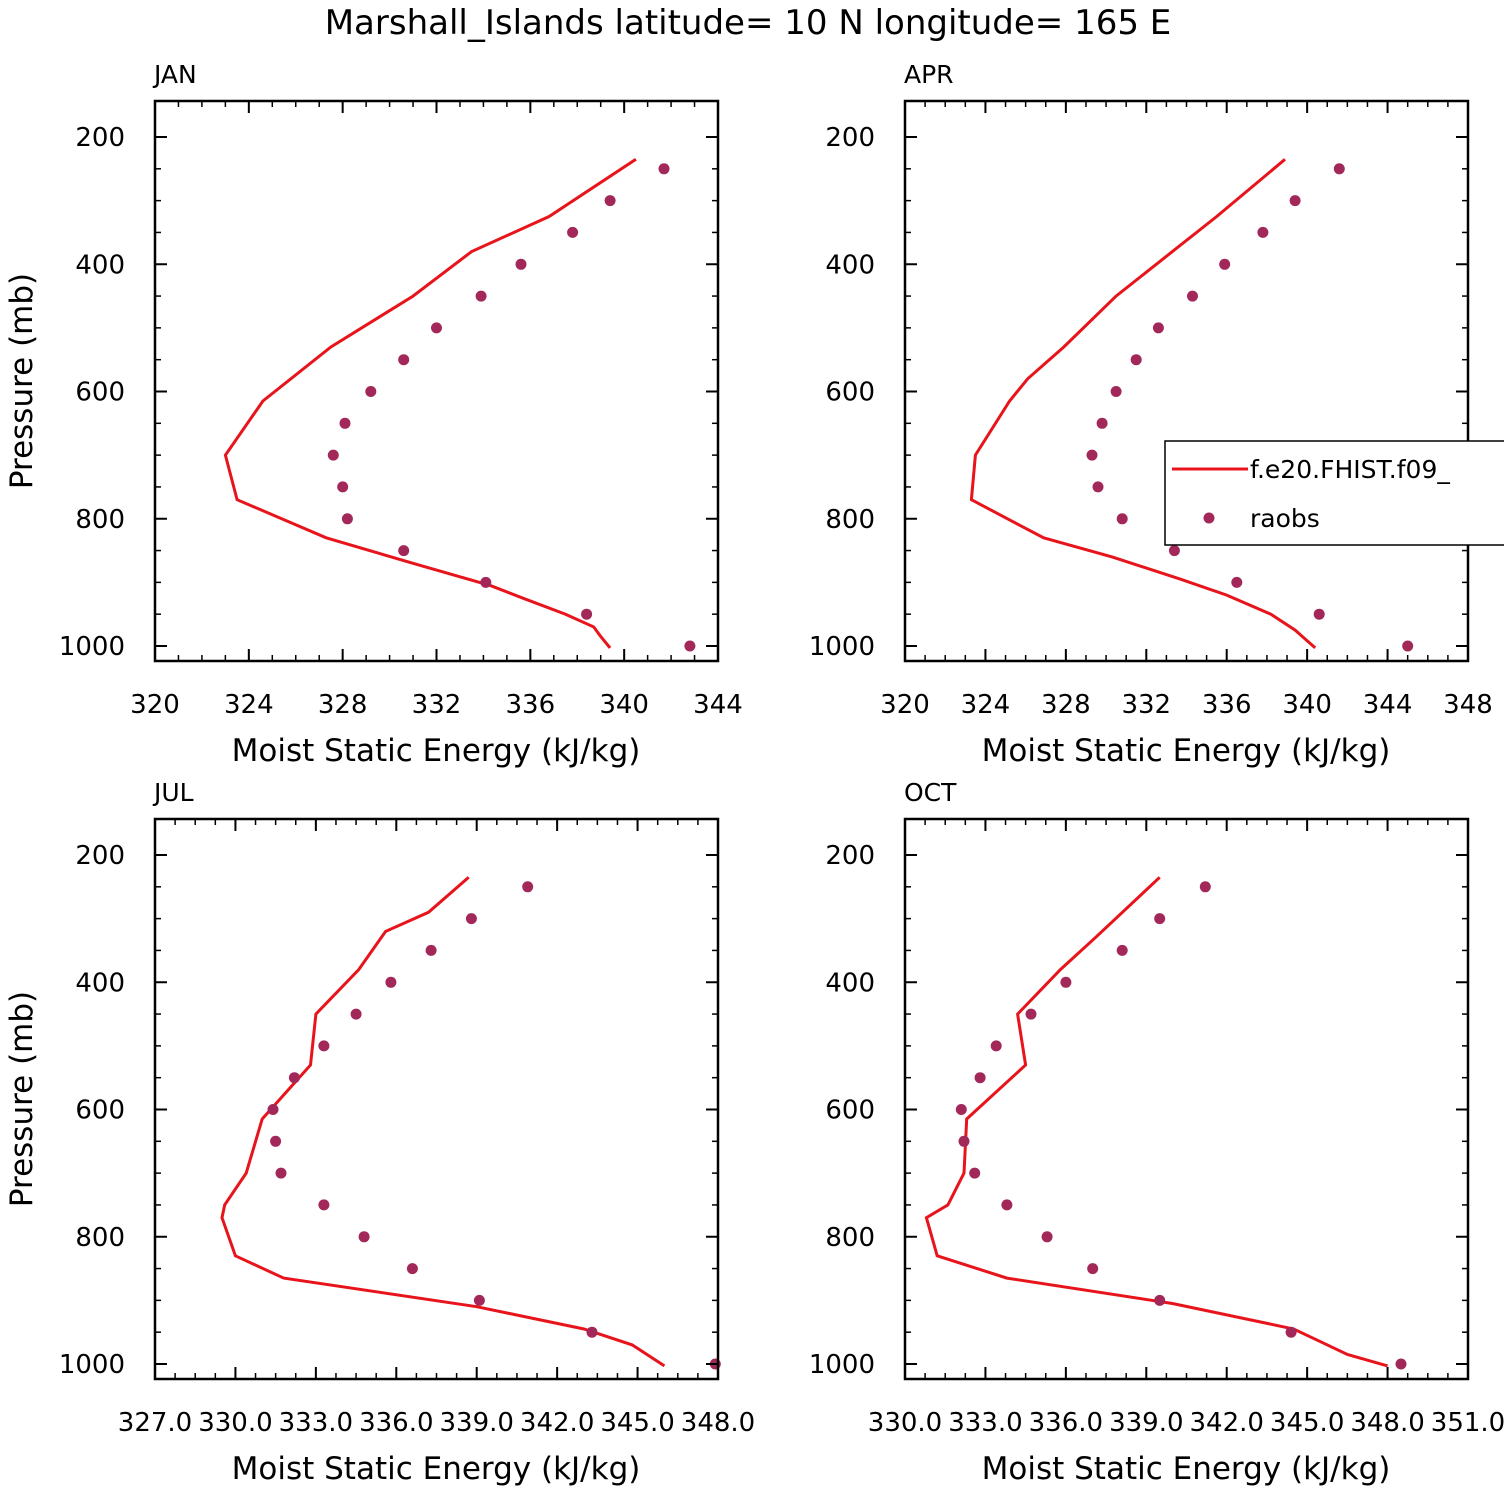 The image size is (1504, 1491). I want to click on y-tick-label-apr: 400, so click(850, 265).